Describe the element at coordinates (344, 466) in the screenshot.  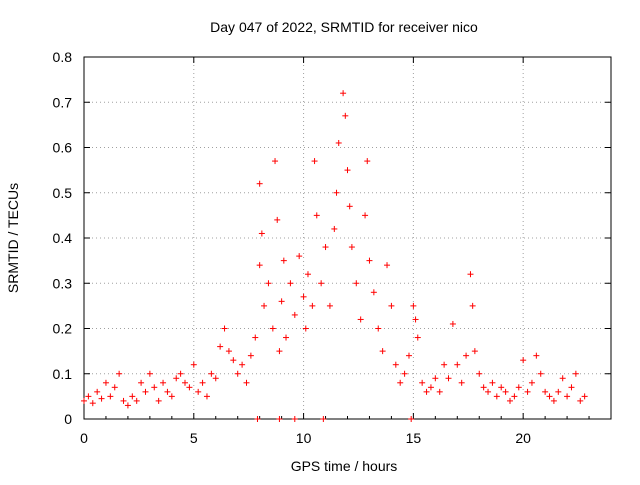
I see `x-axis-label: GPS time / hours` at that location.